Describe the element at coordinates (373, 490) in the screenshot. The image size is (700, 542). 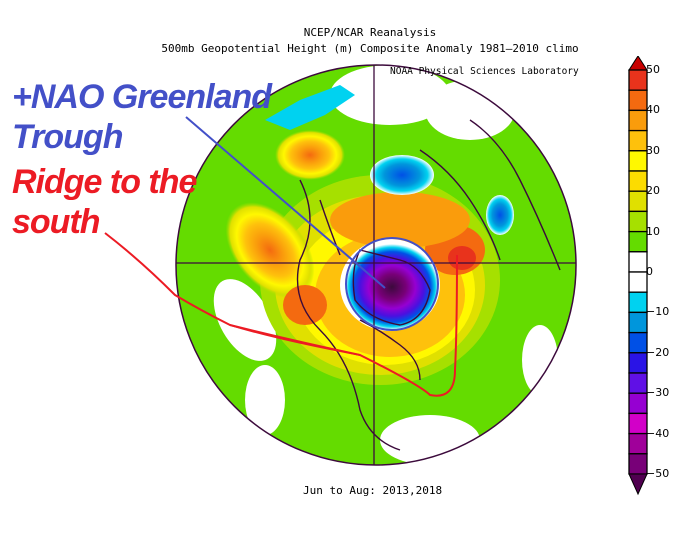
I see `period-label: Jun to Aug: 2013,2018` at that location.